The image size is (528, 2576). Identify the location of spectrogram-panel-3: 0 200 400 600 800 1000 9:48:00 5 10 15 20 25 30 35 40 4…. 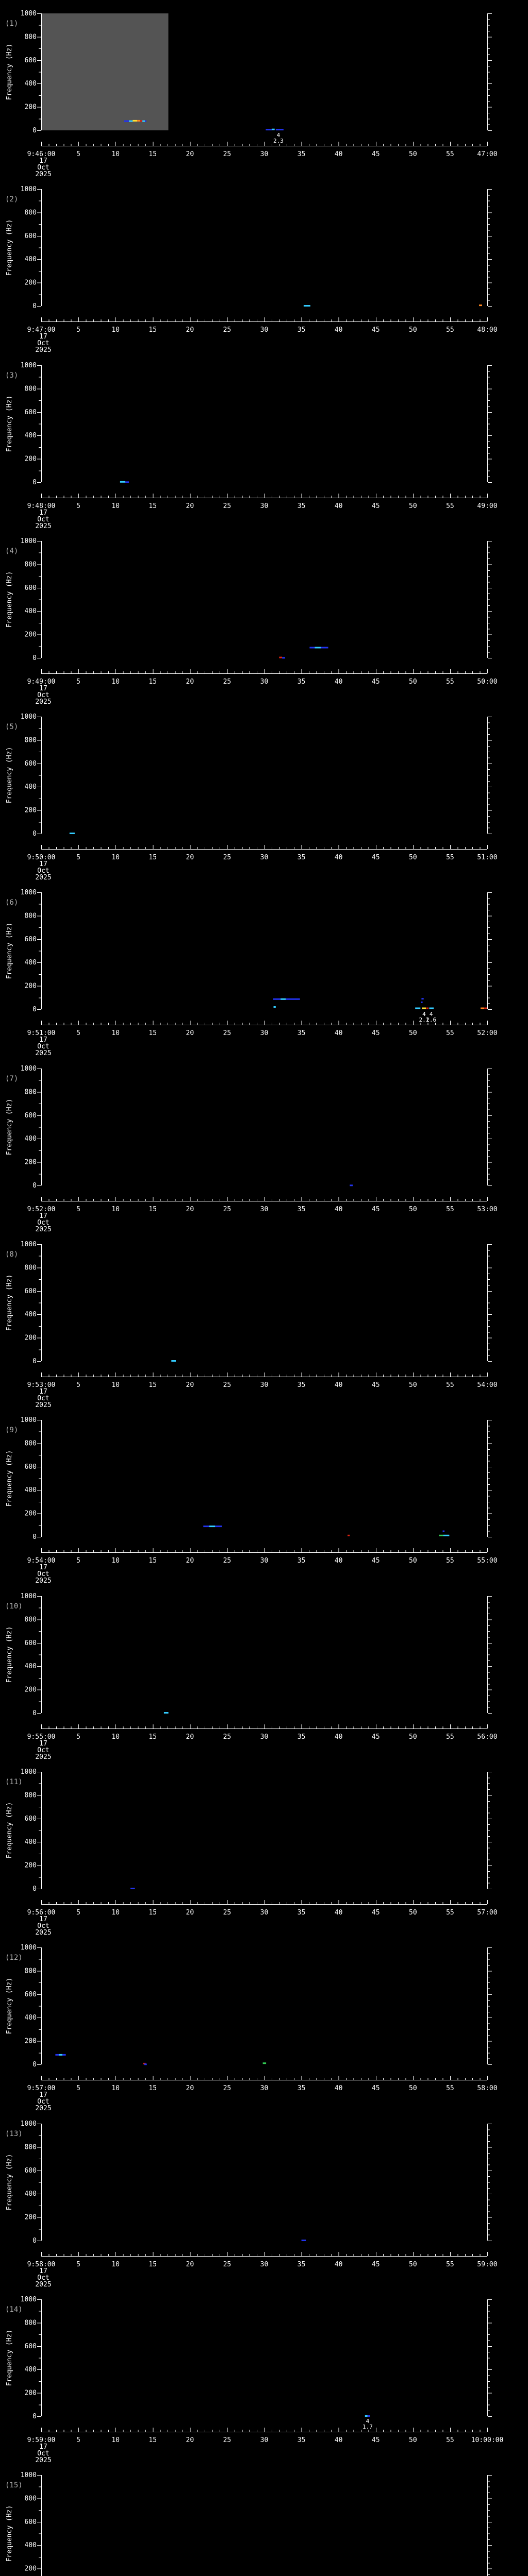
(264, 441).